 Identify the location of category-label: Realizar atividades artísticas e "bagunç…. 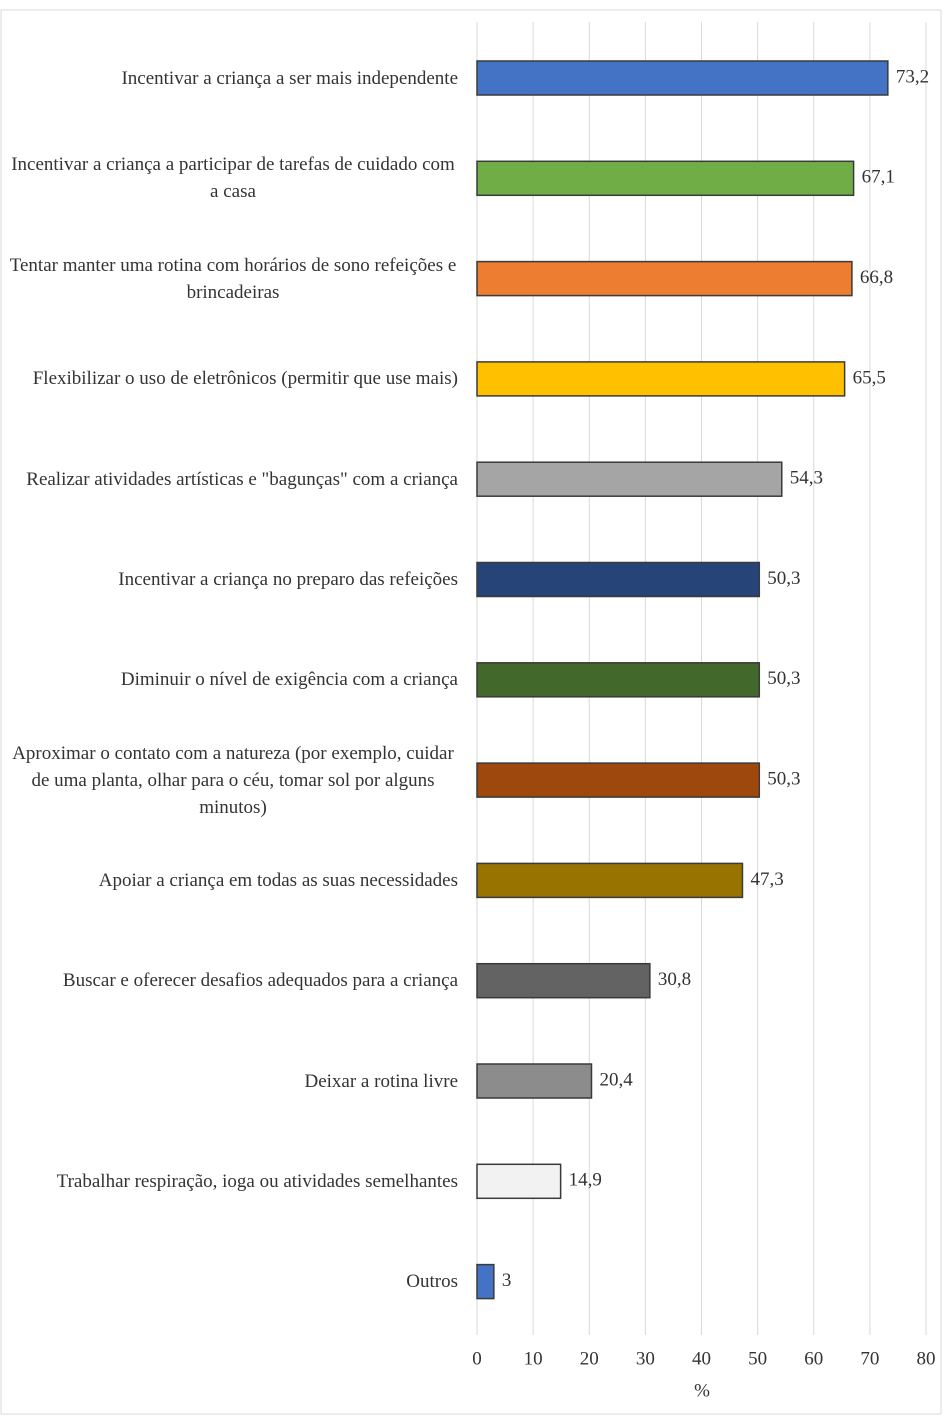
(242, 479).